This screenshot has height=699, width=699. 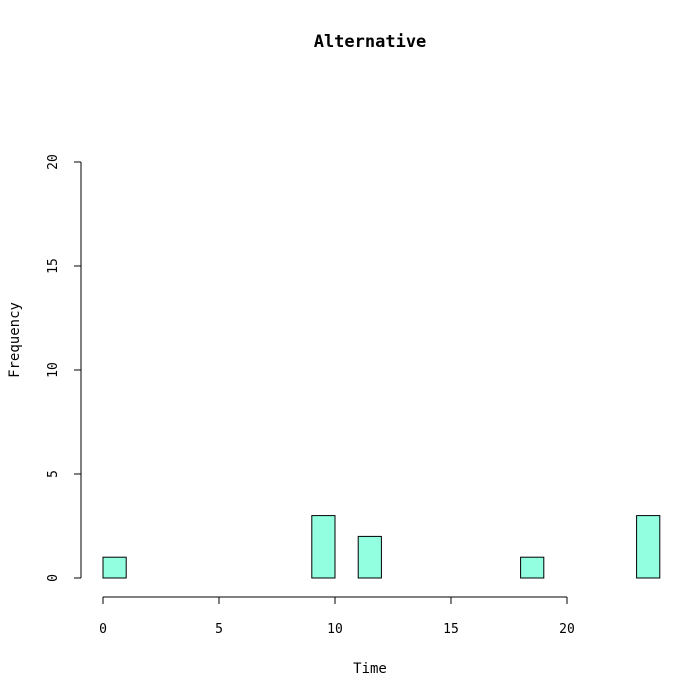 I want to click on y-tick-label-0: 0, so click(x=53, y=578).